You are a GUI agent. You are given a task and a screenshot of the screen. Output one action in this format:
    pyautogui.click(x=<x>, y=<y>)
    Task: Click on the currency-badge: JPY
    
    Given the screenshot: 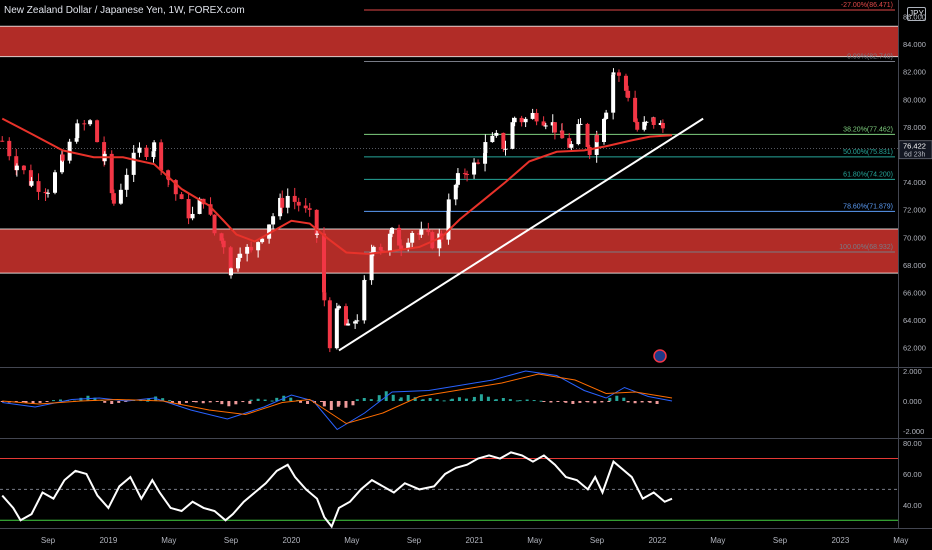 What is the action you would take?
    pyautogui.click(x=916, y=14)
    